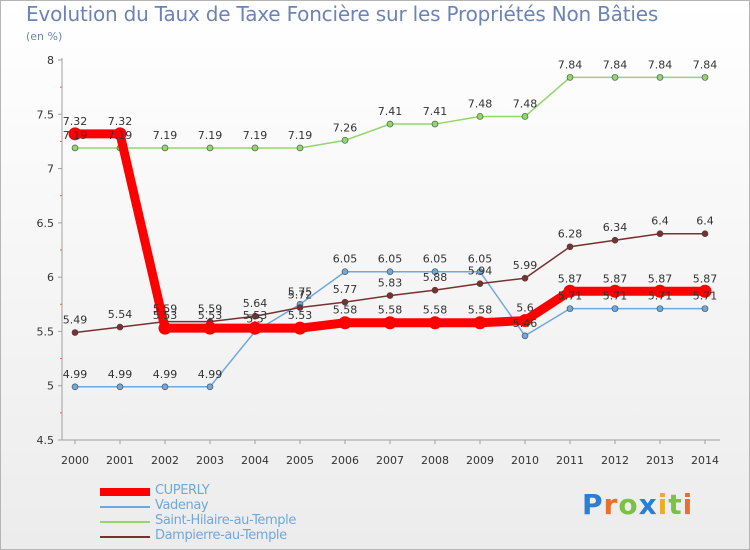 This screenshot has width=750, height=550. I want to click on y-tick-label: 6.5, so click(46, 223).